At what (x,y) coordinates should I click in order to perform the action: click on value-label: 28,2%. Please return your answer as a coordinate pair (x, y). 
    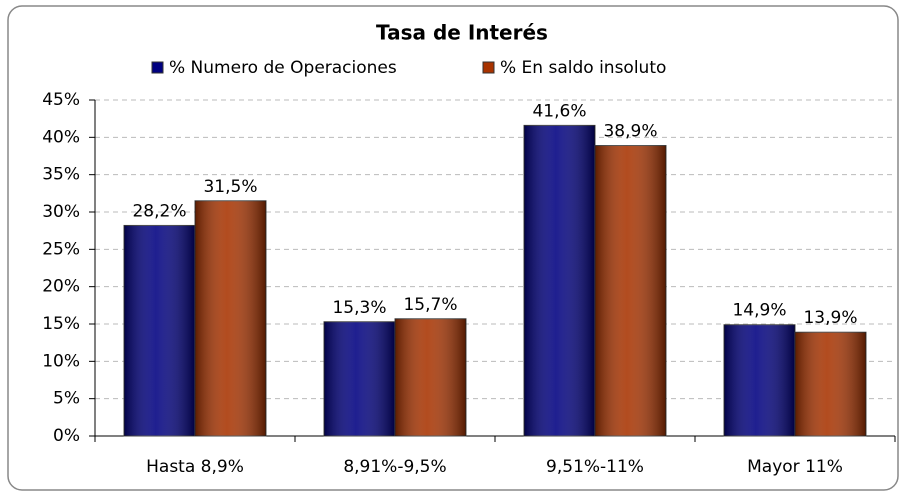
    Looking at the image, I should click on (159, 211).